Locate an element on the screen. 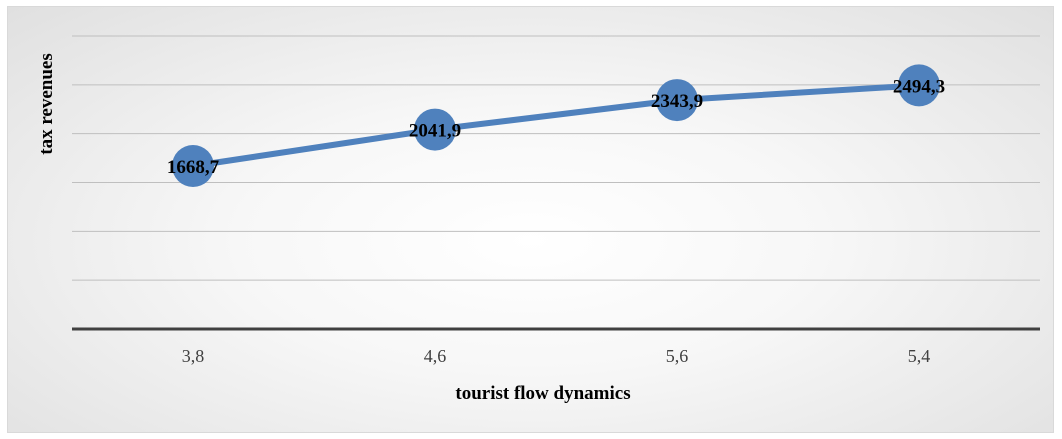 This screenshot has width=1062, height=439. data-label: 2041,9 is located at coordinates (435, 131).